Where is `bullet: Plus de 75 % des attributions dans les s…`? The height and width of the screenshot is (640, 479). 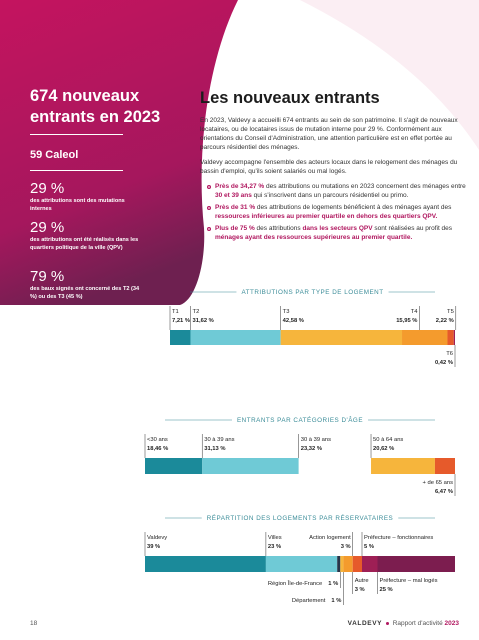 bullet: Plus de 75 % des attributions dans les s… is located at coordinates (336, 233).